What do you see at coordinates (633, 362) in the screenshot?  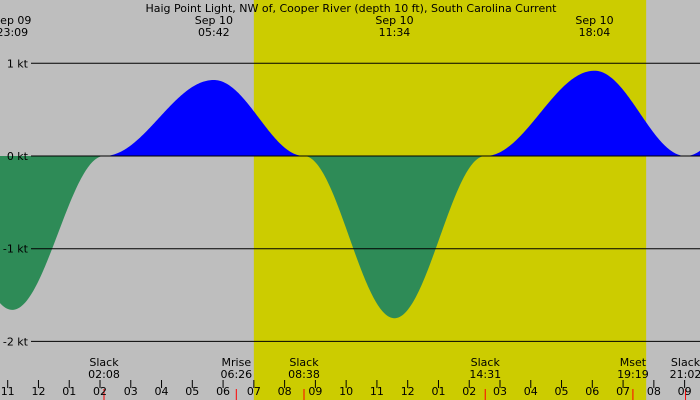 I see `event-label: Mset` at bounding box center [633, 362].